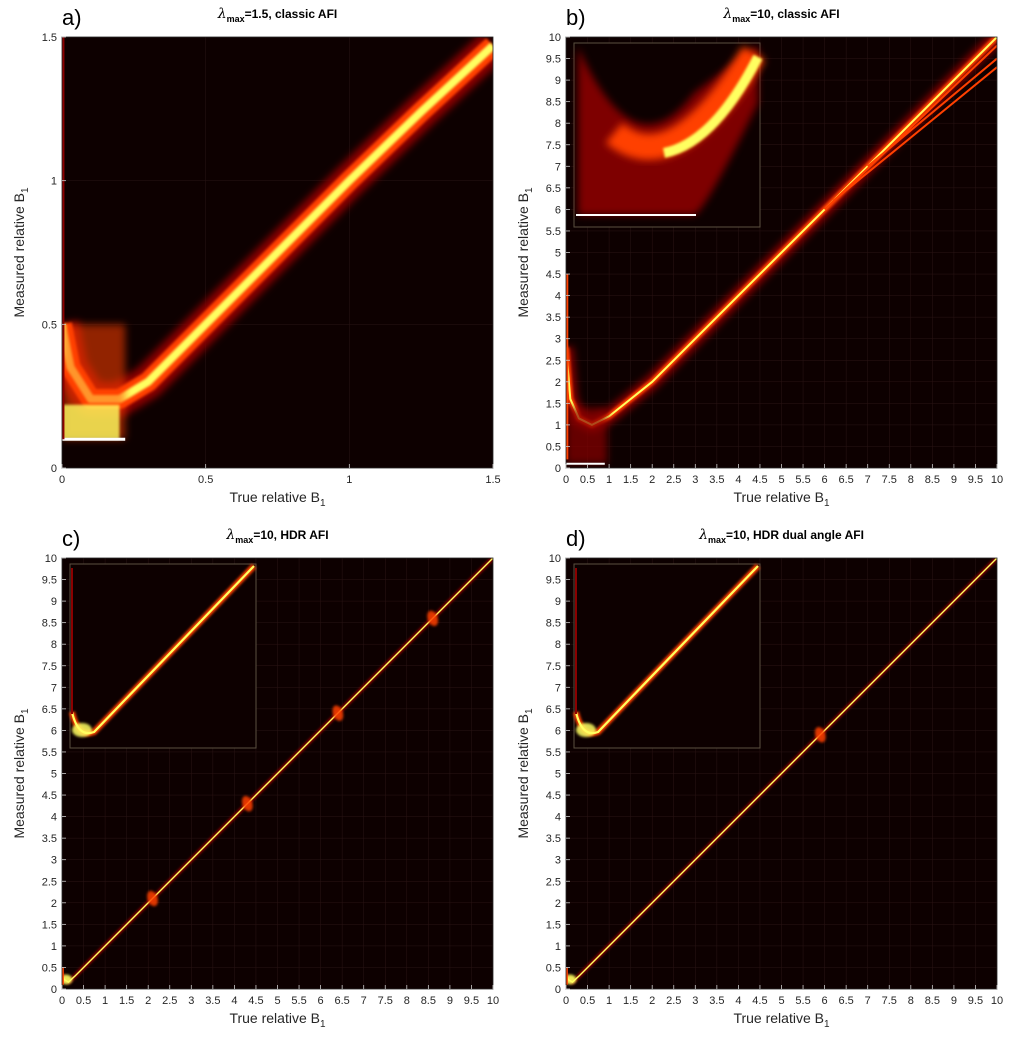  I want to click on x-tick-label: 4, so click(234, 1001).